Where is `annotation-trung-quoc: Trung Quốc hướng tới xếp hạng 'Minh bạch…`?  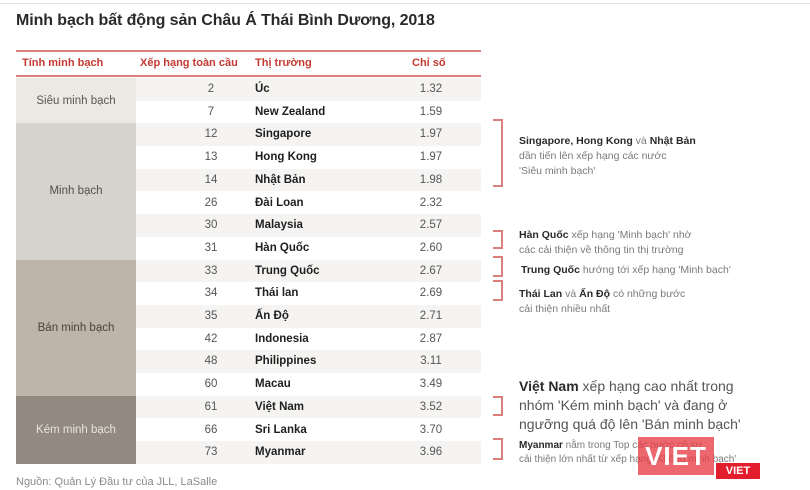 annotation-trung-quoc: Trung Quốc hướng tới xếp hạng 'Minh bạch… is located at coordinates (626, 270).